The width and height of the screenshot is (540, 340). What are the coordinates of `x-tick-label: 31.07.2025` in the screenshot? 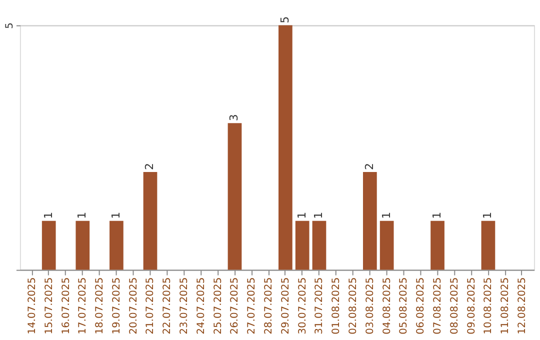 It's located at (320, 305).